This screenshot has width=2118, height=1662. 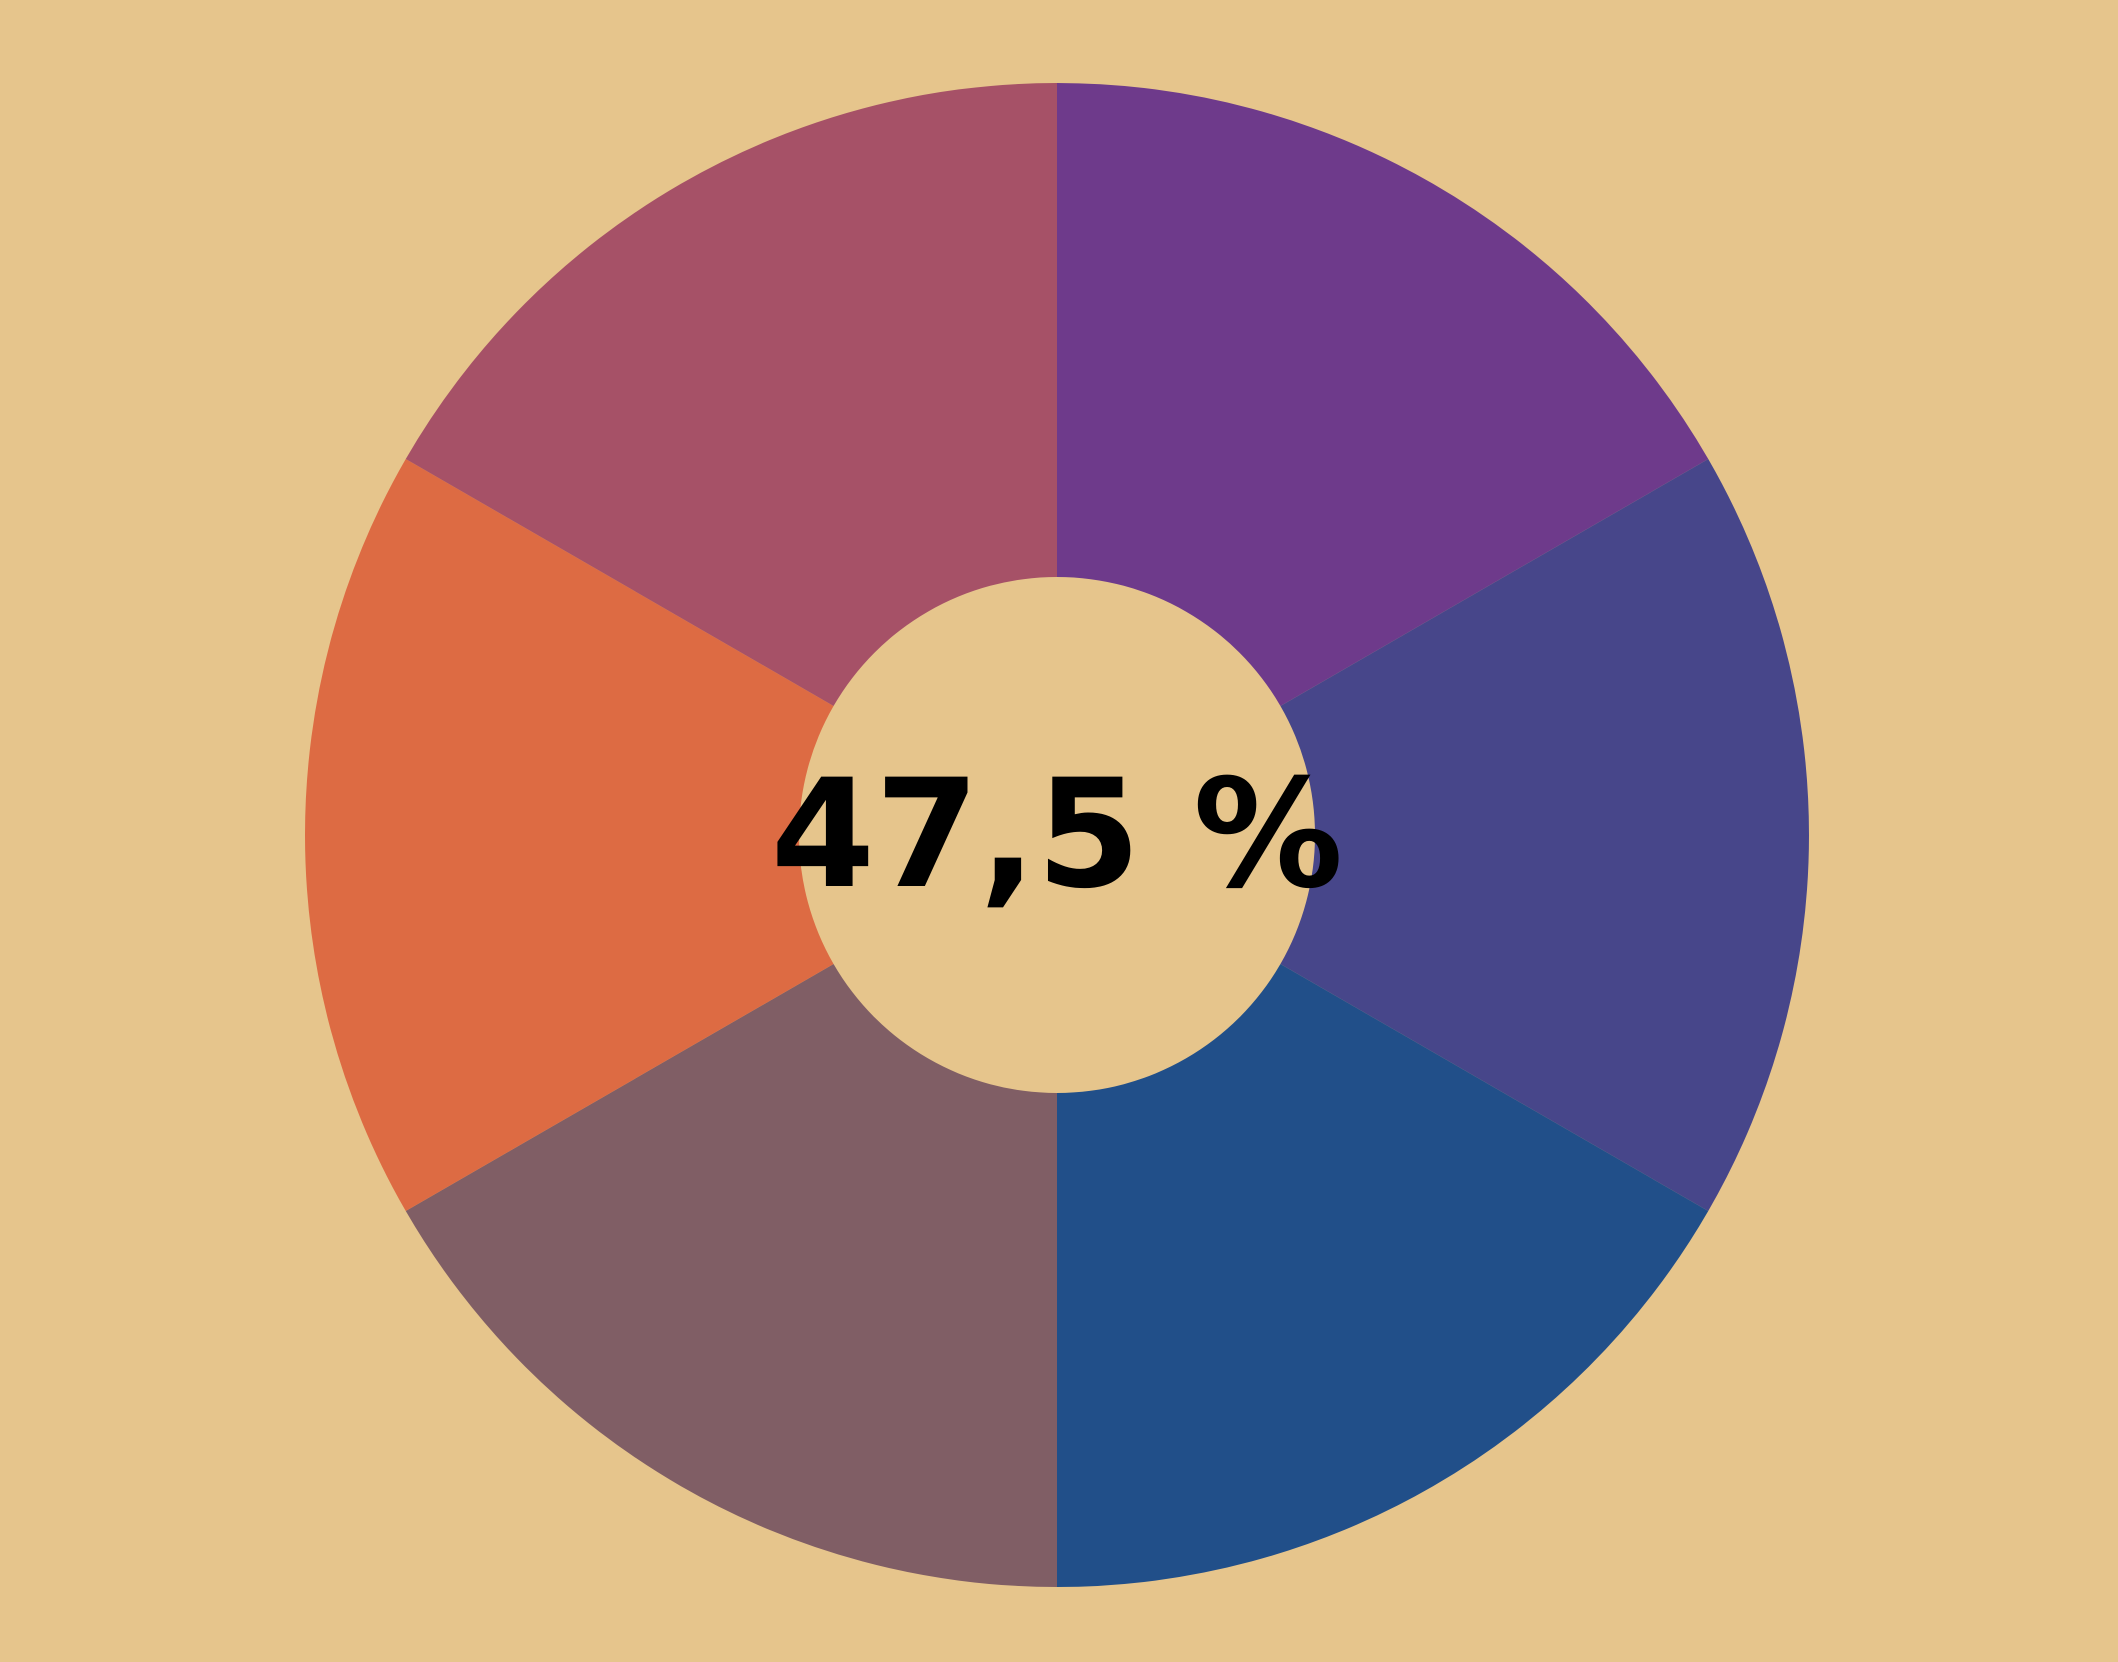 I want to click on center-value-label: 47,5 %, so click(x=1057, y=835).